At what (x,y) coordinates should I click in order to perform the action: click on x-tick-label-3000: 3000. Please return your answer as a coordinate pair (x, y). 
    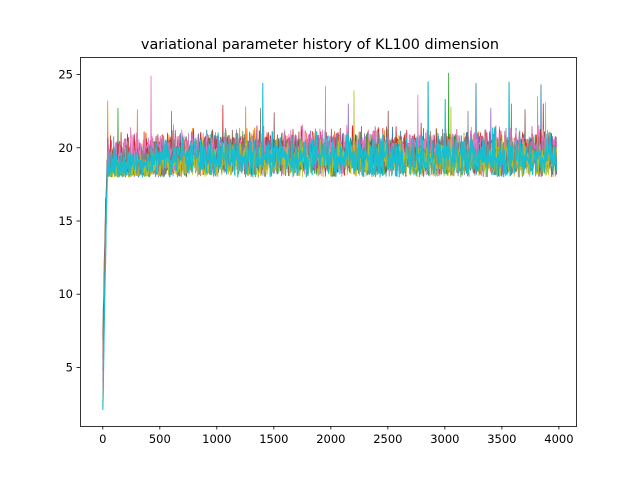
    Looking at the image, I should click on (444, 439).